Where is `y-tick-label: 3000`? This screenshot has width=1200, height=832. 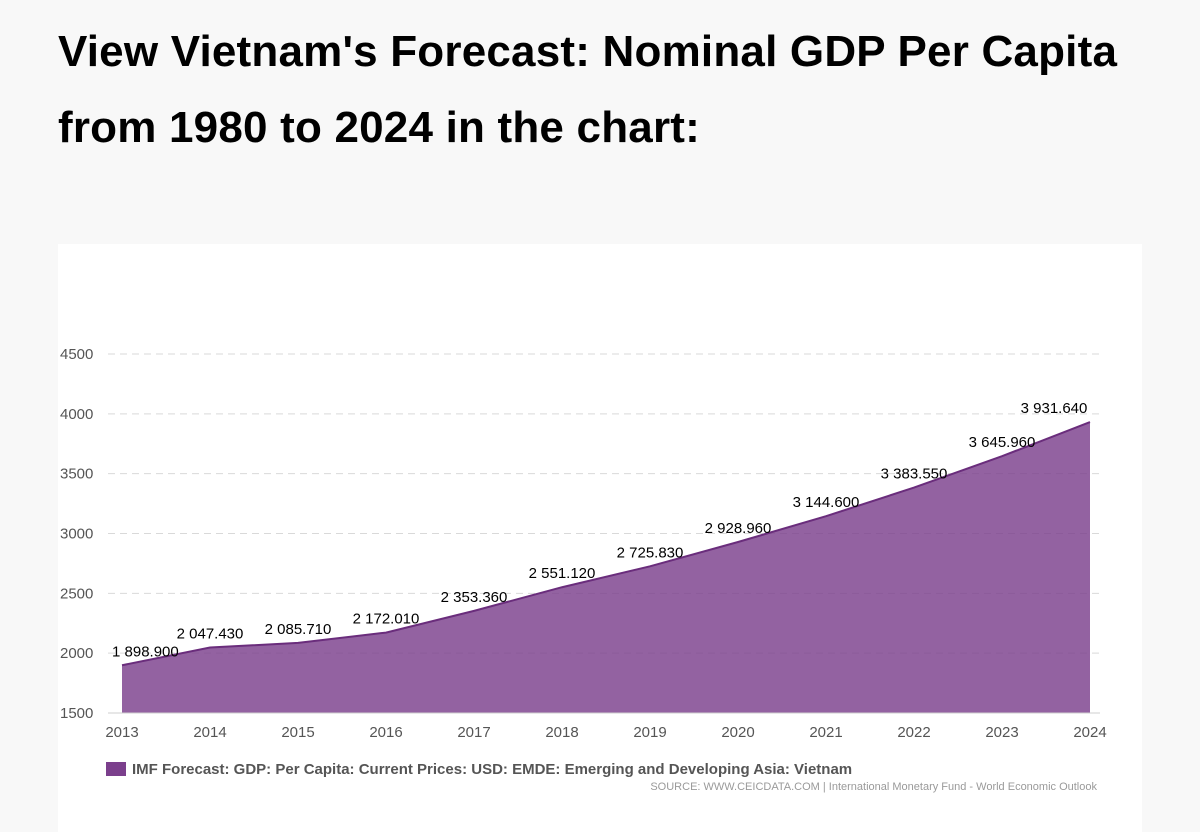
y-tick-label: 3000 is located at coordinates (76, 534).